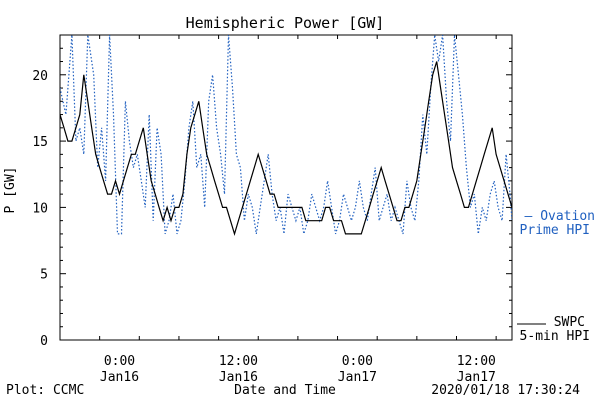  Describe the element at coordinates (44, 275) in the screenshot. I see `y-tick-label: 5` at that location.